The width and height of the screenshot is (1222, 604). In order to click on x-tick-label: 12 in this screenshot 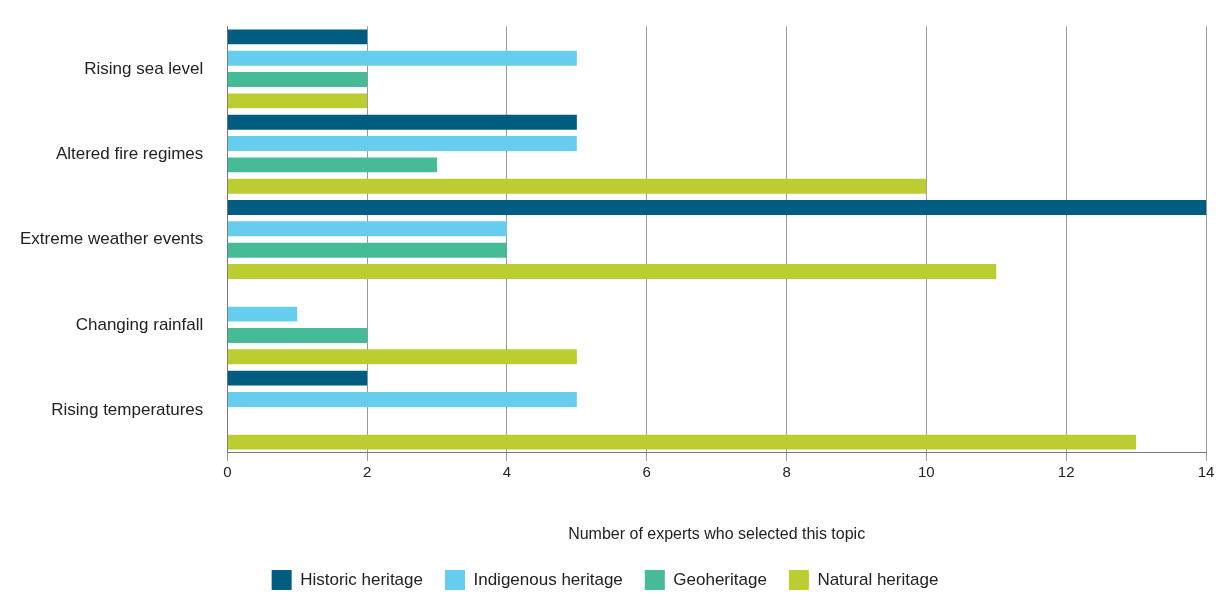, I will do `click(1066, 471)`.